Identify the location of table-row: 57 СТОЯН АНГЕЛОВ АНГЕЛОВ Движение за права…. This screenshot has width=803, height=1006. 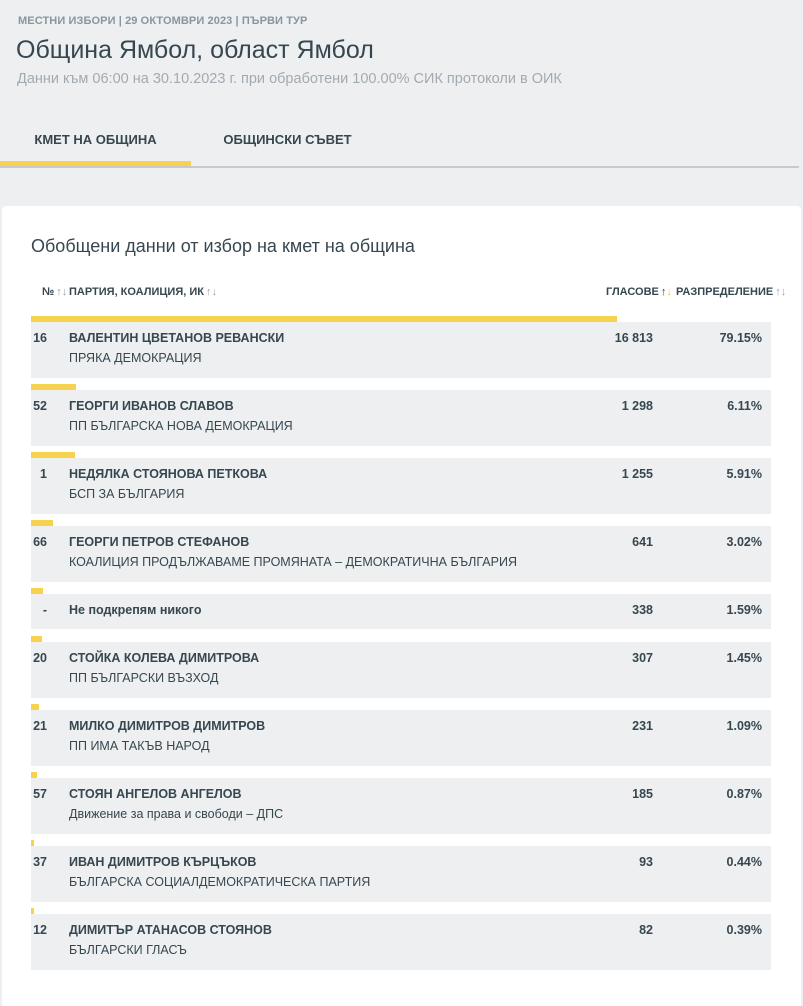
(401, 803).